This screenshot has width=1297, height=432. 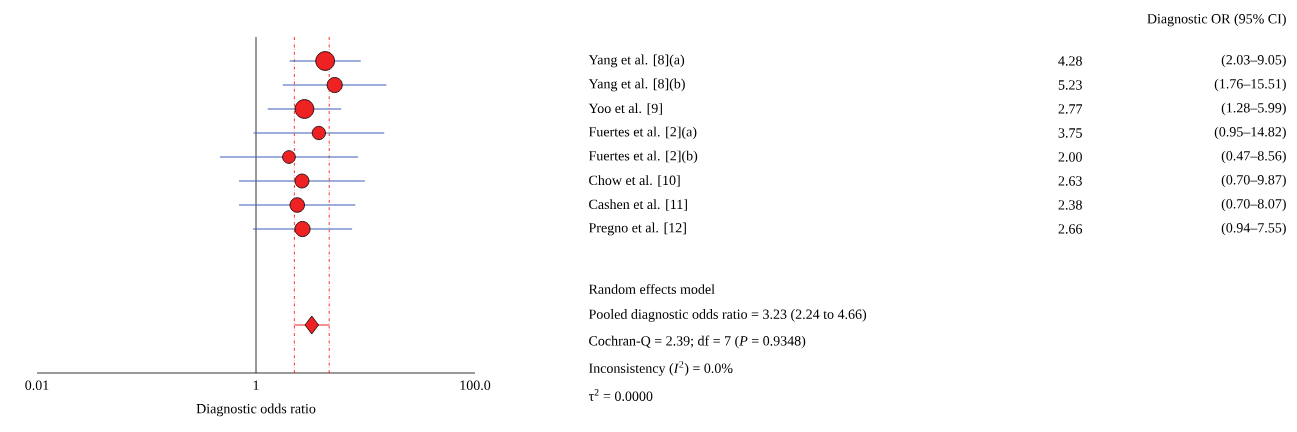 I want to click on text: Random effects model, so click(x=651, y=289).